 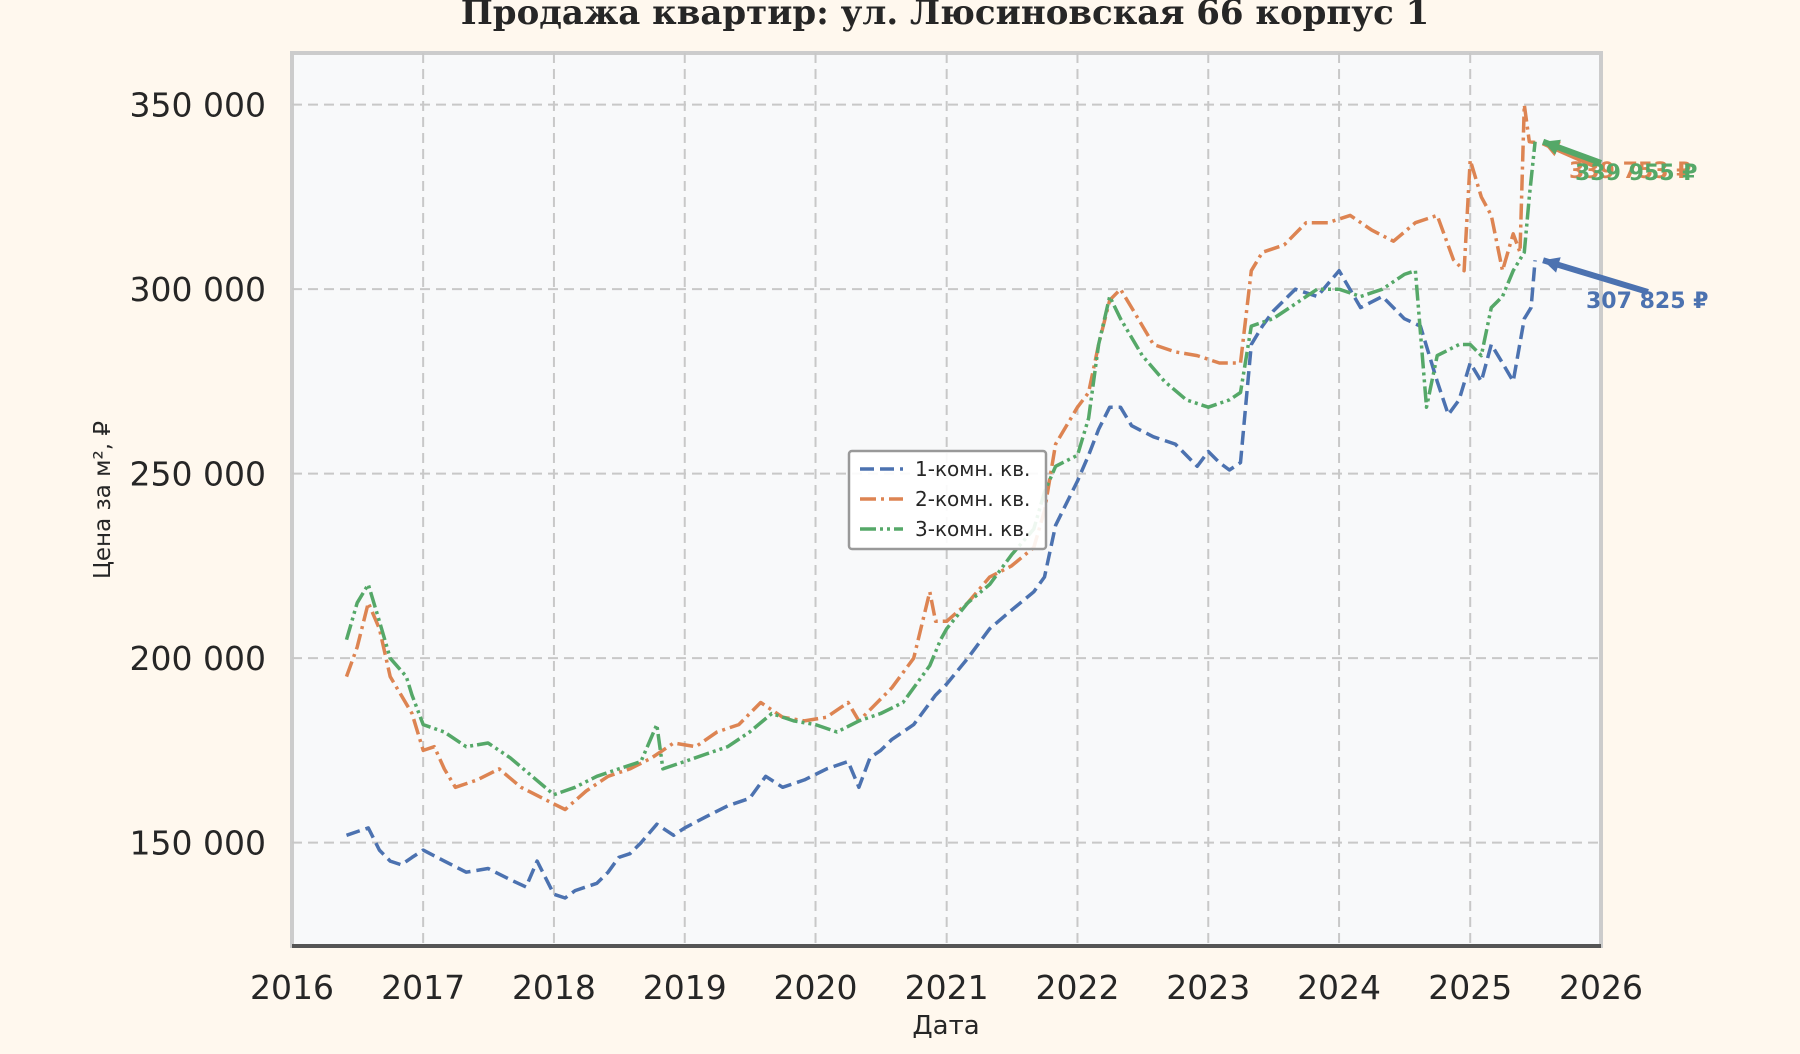 I want to click on annotation-arrowhead-1k, so click(x=1552, y=265).